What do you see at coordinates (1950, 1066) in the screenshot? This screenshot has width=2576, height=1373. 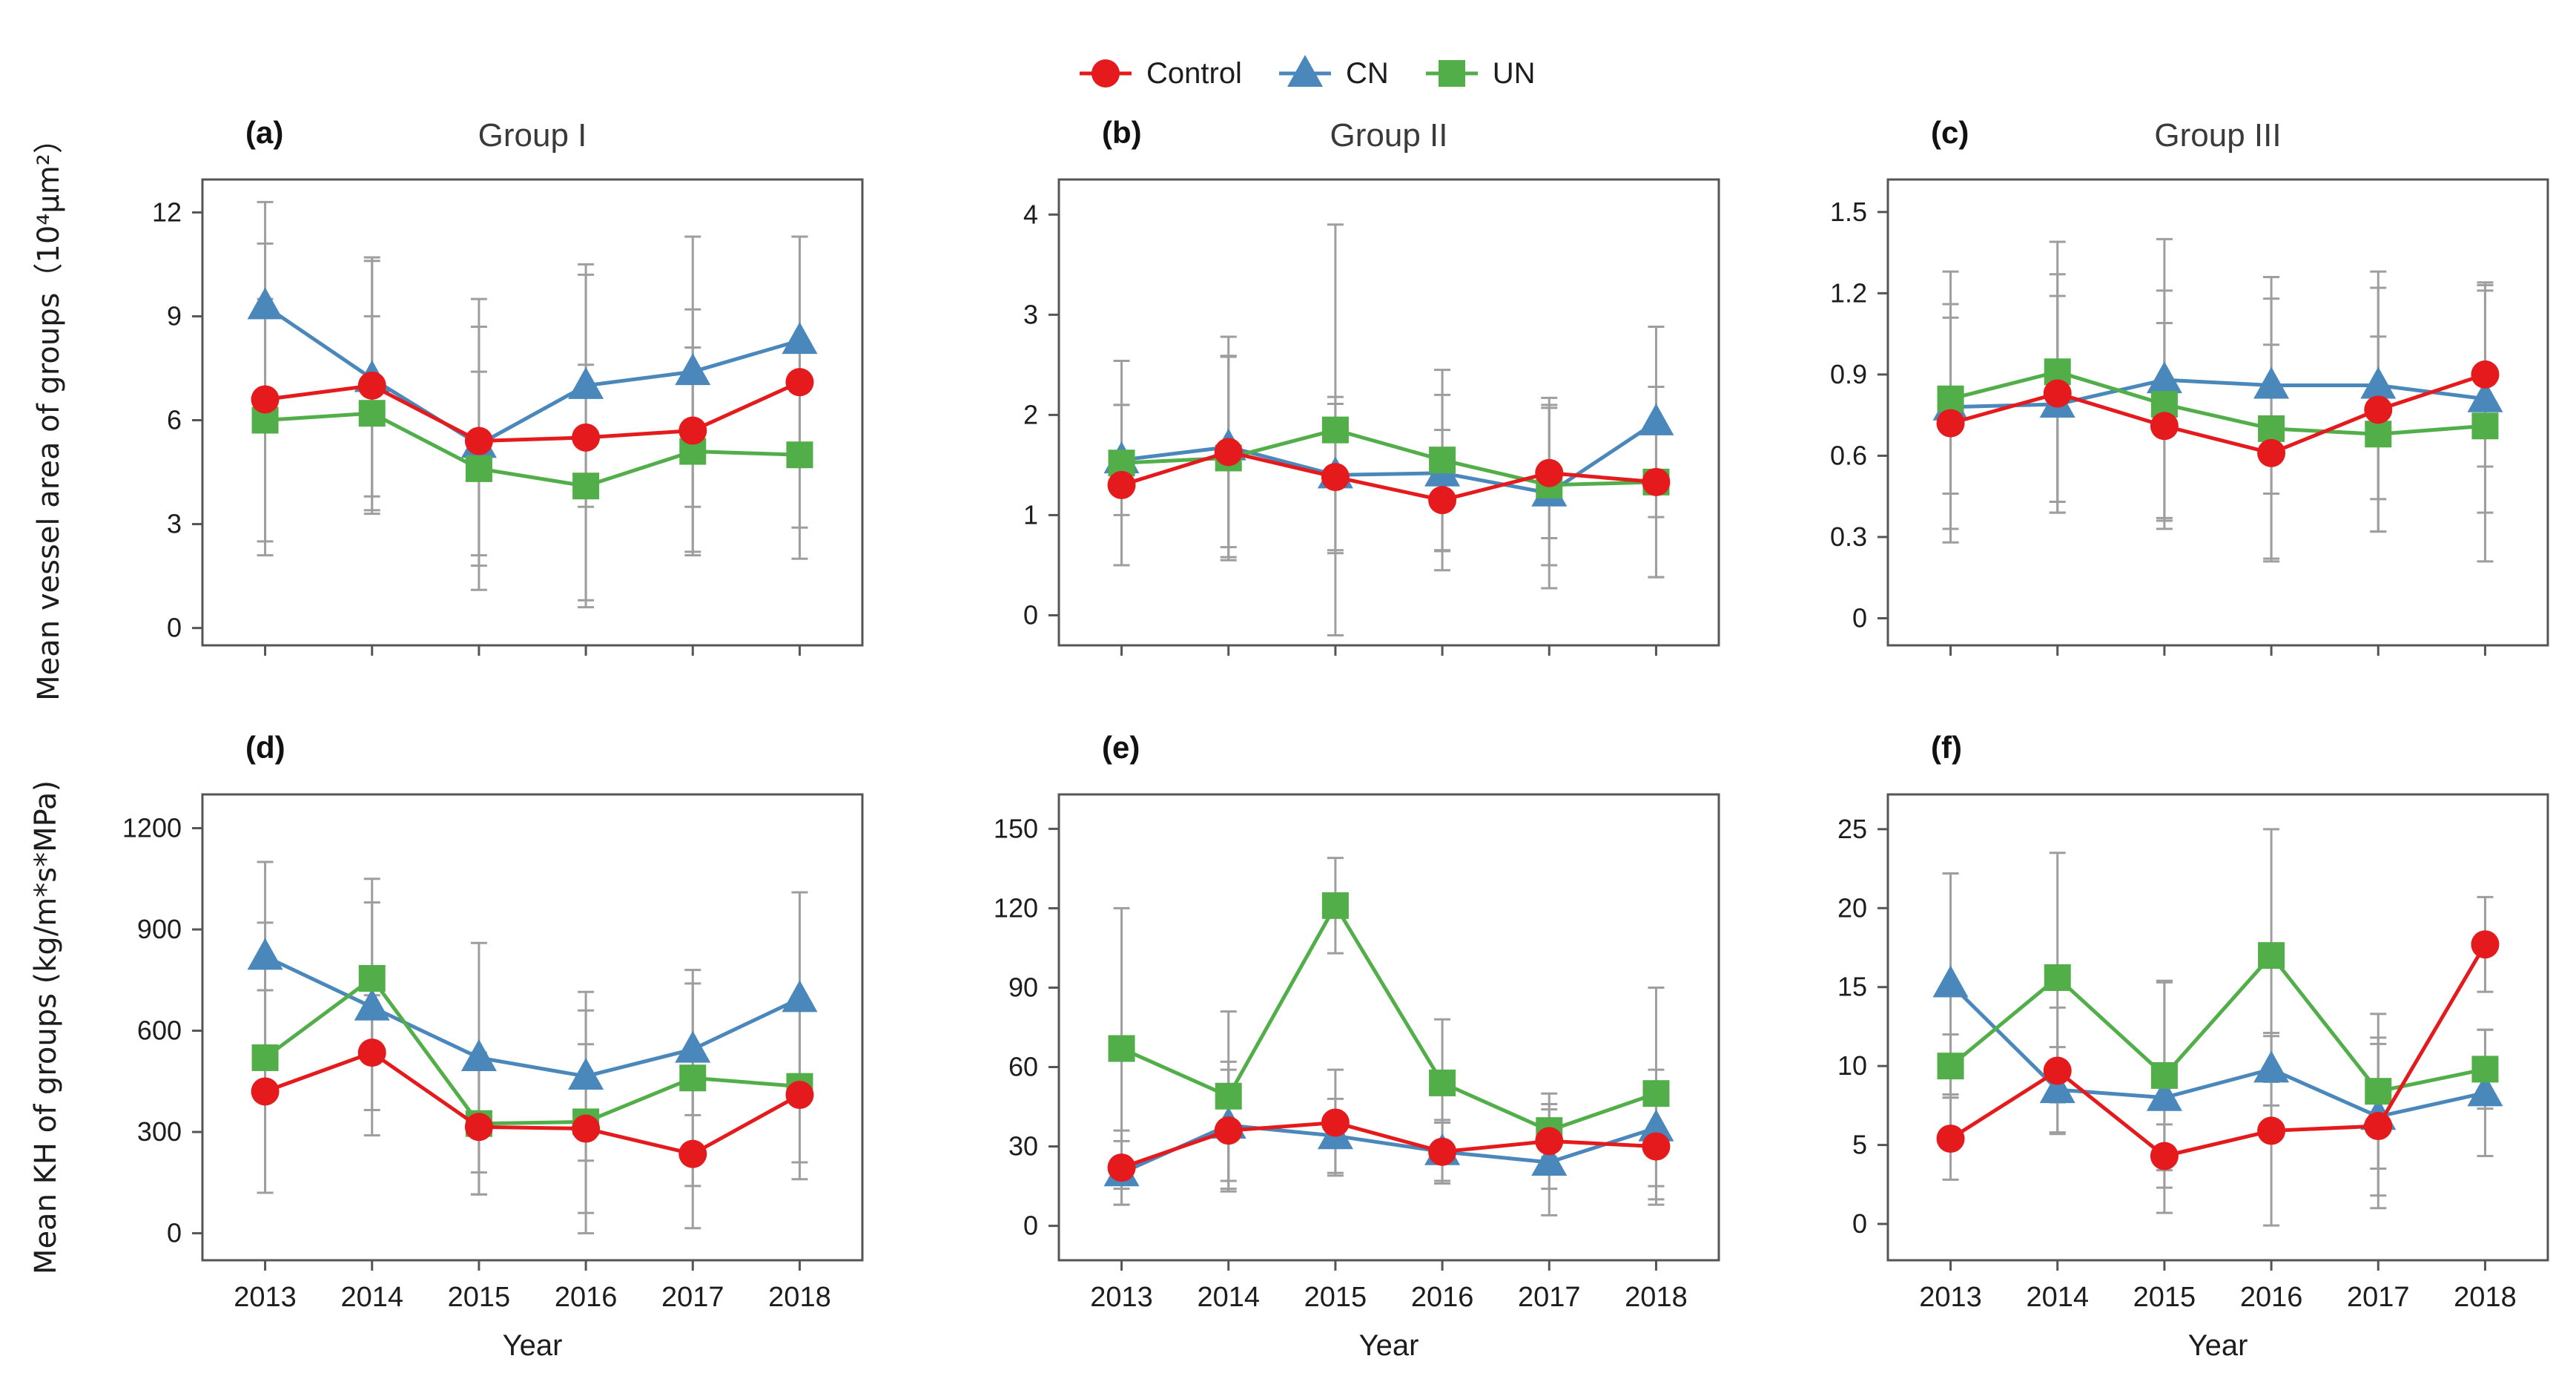 I see `data-point-un-2013` at bounding box center [1950, 1066].